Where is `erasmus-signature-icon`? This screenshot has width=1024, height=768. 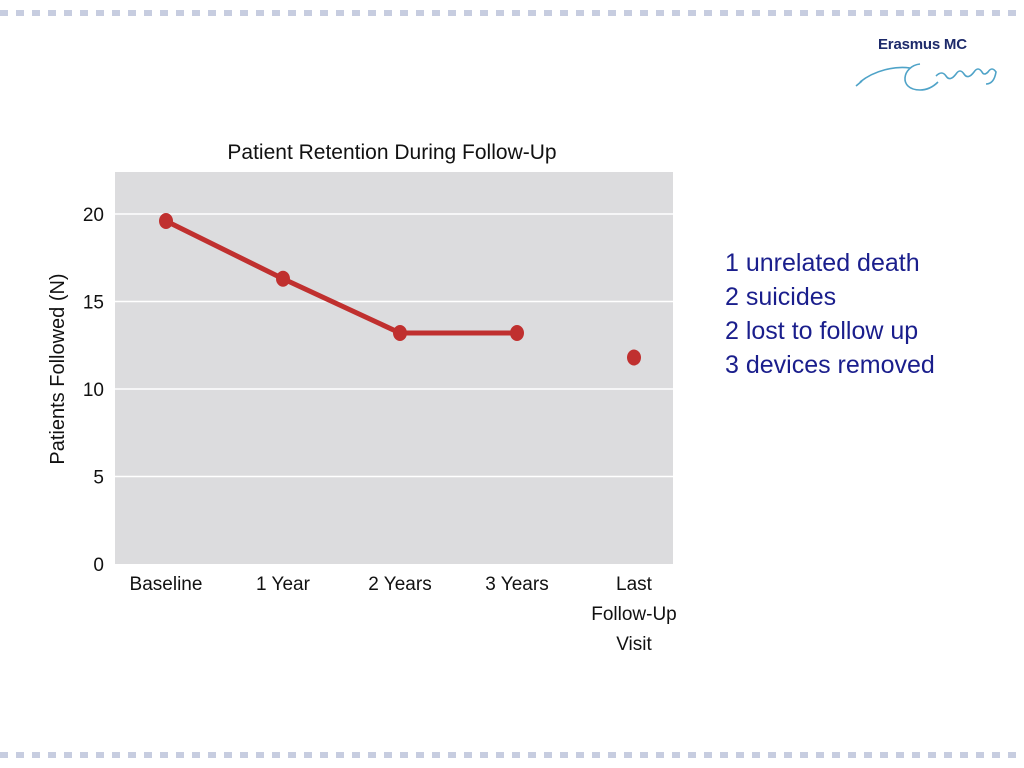 erasmus-signature-icon is located at coordinates (926, 77).